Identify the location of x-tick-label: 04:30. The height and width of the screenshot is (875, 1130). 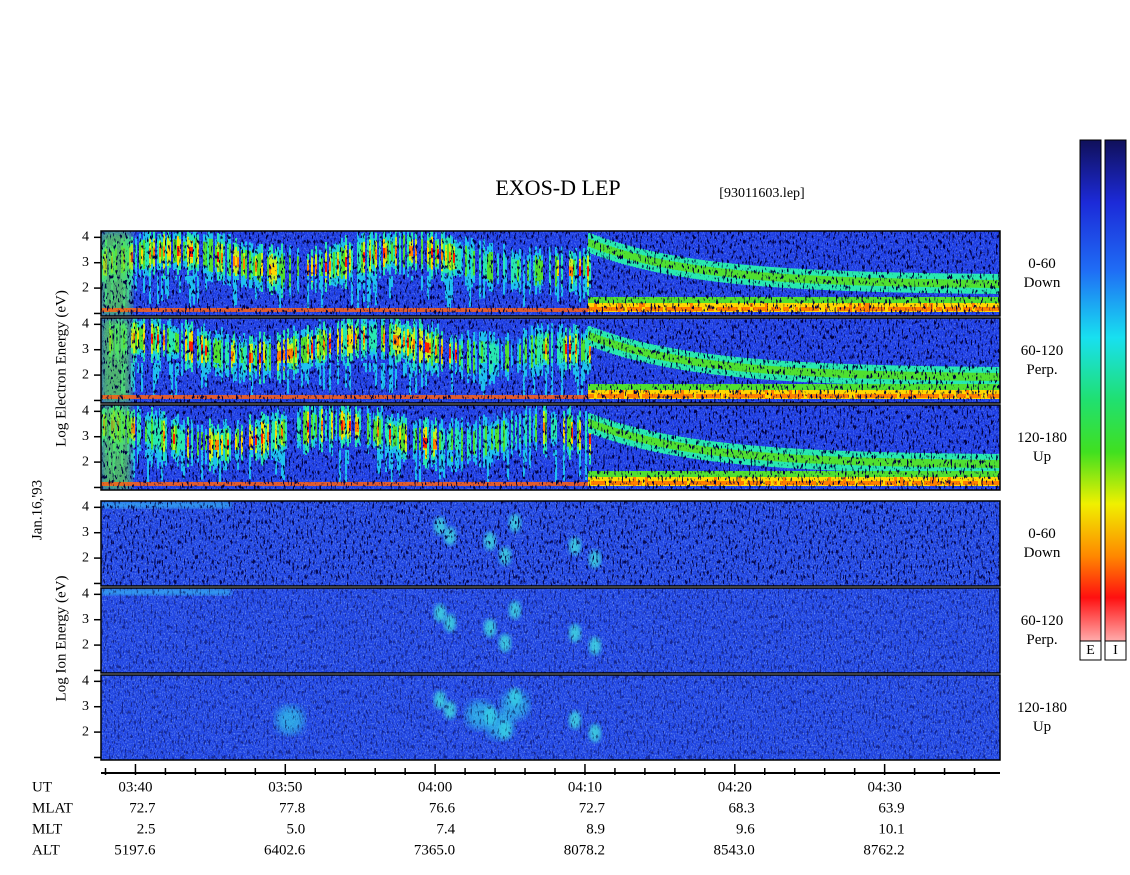
(885, 787).